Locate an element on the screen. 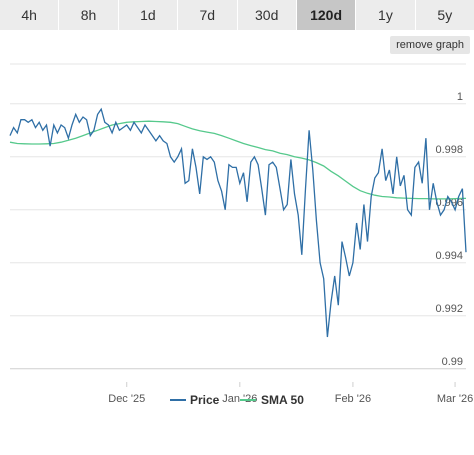 This screenshot has height=455, width=474. remove-graph-button: remove graph is located at coordinates (430, 45).